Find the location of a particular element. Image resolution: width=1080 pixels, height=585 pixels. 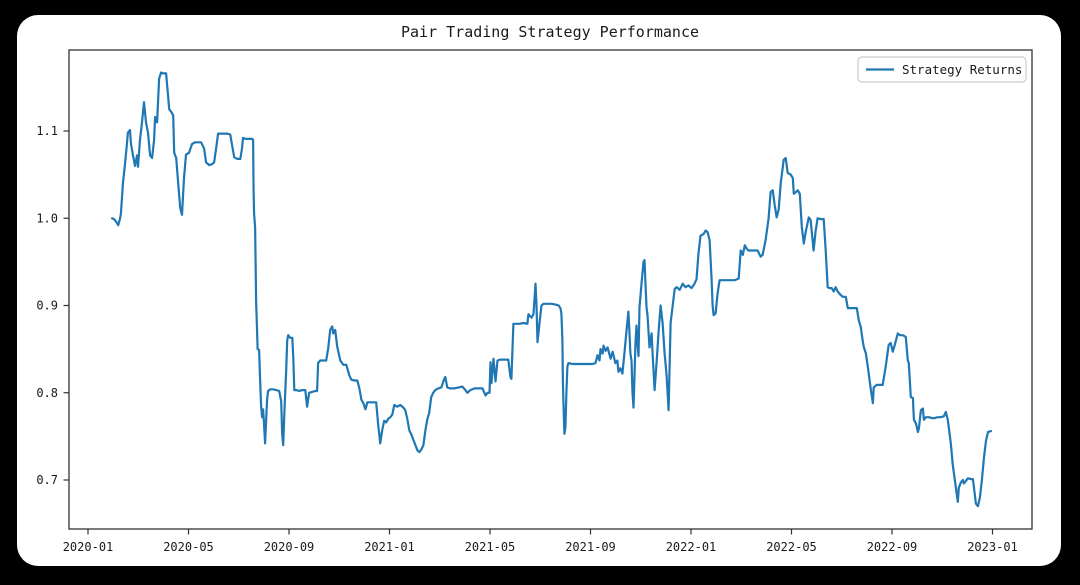

x-tick-label: 2022-05 is located at coordinates (791, 547).